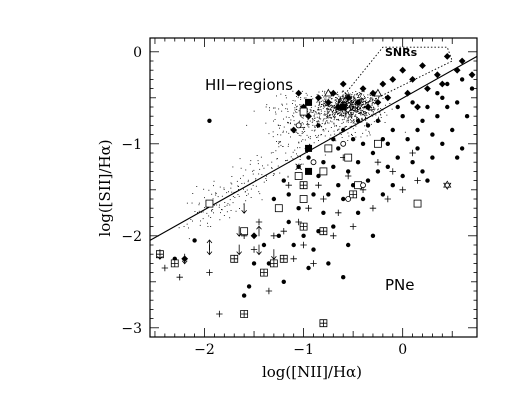  Describe the element at coordinates (417, 180) in the screenshot. I see `plus-marker` at that location.